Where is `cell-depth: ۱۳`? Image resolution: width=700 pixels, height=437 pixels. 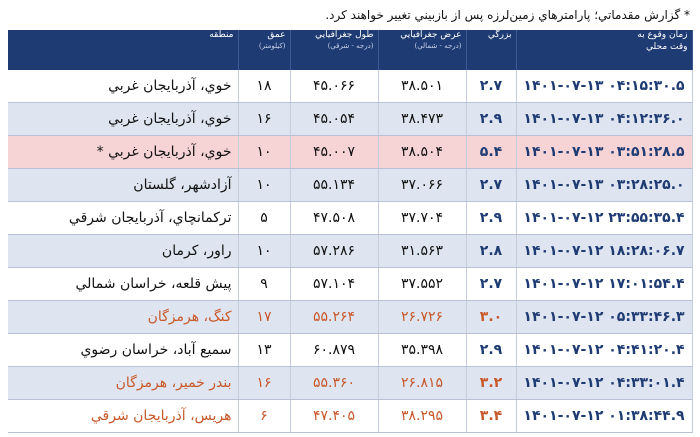
cell-depth: ۱۳ is located at coordinates (264, 350).